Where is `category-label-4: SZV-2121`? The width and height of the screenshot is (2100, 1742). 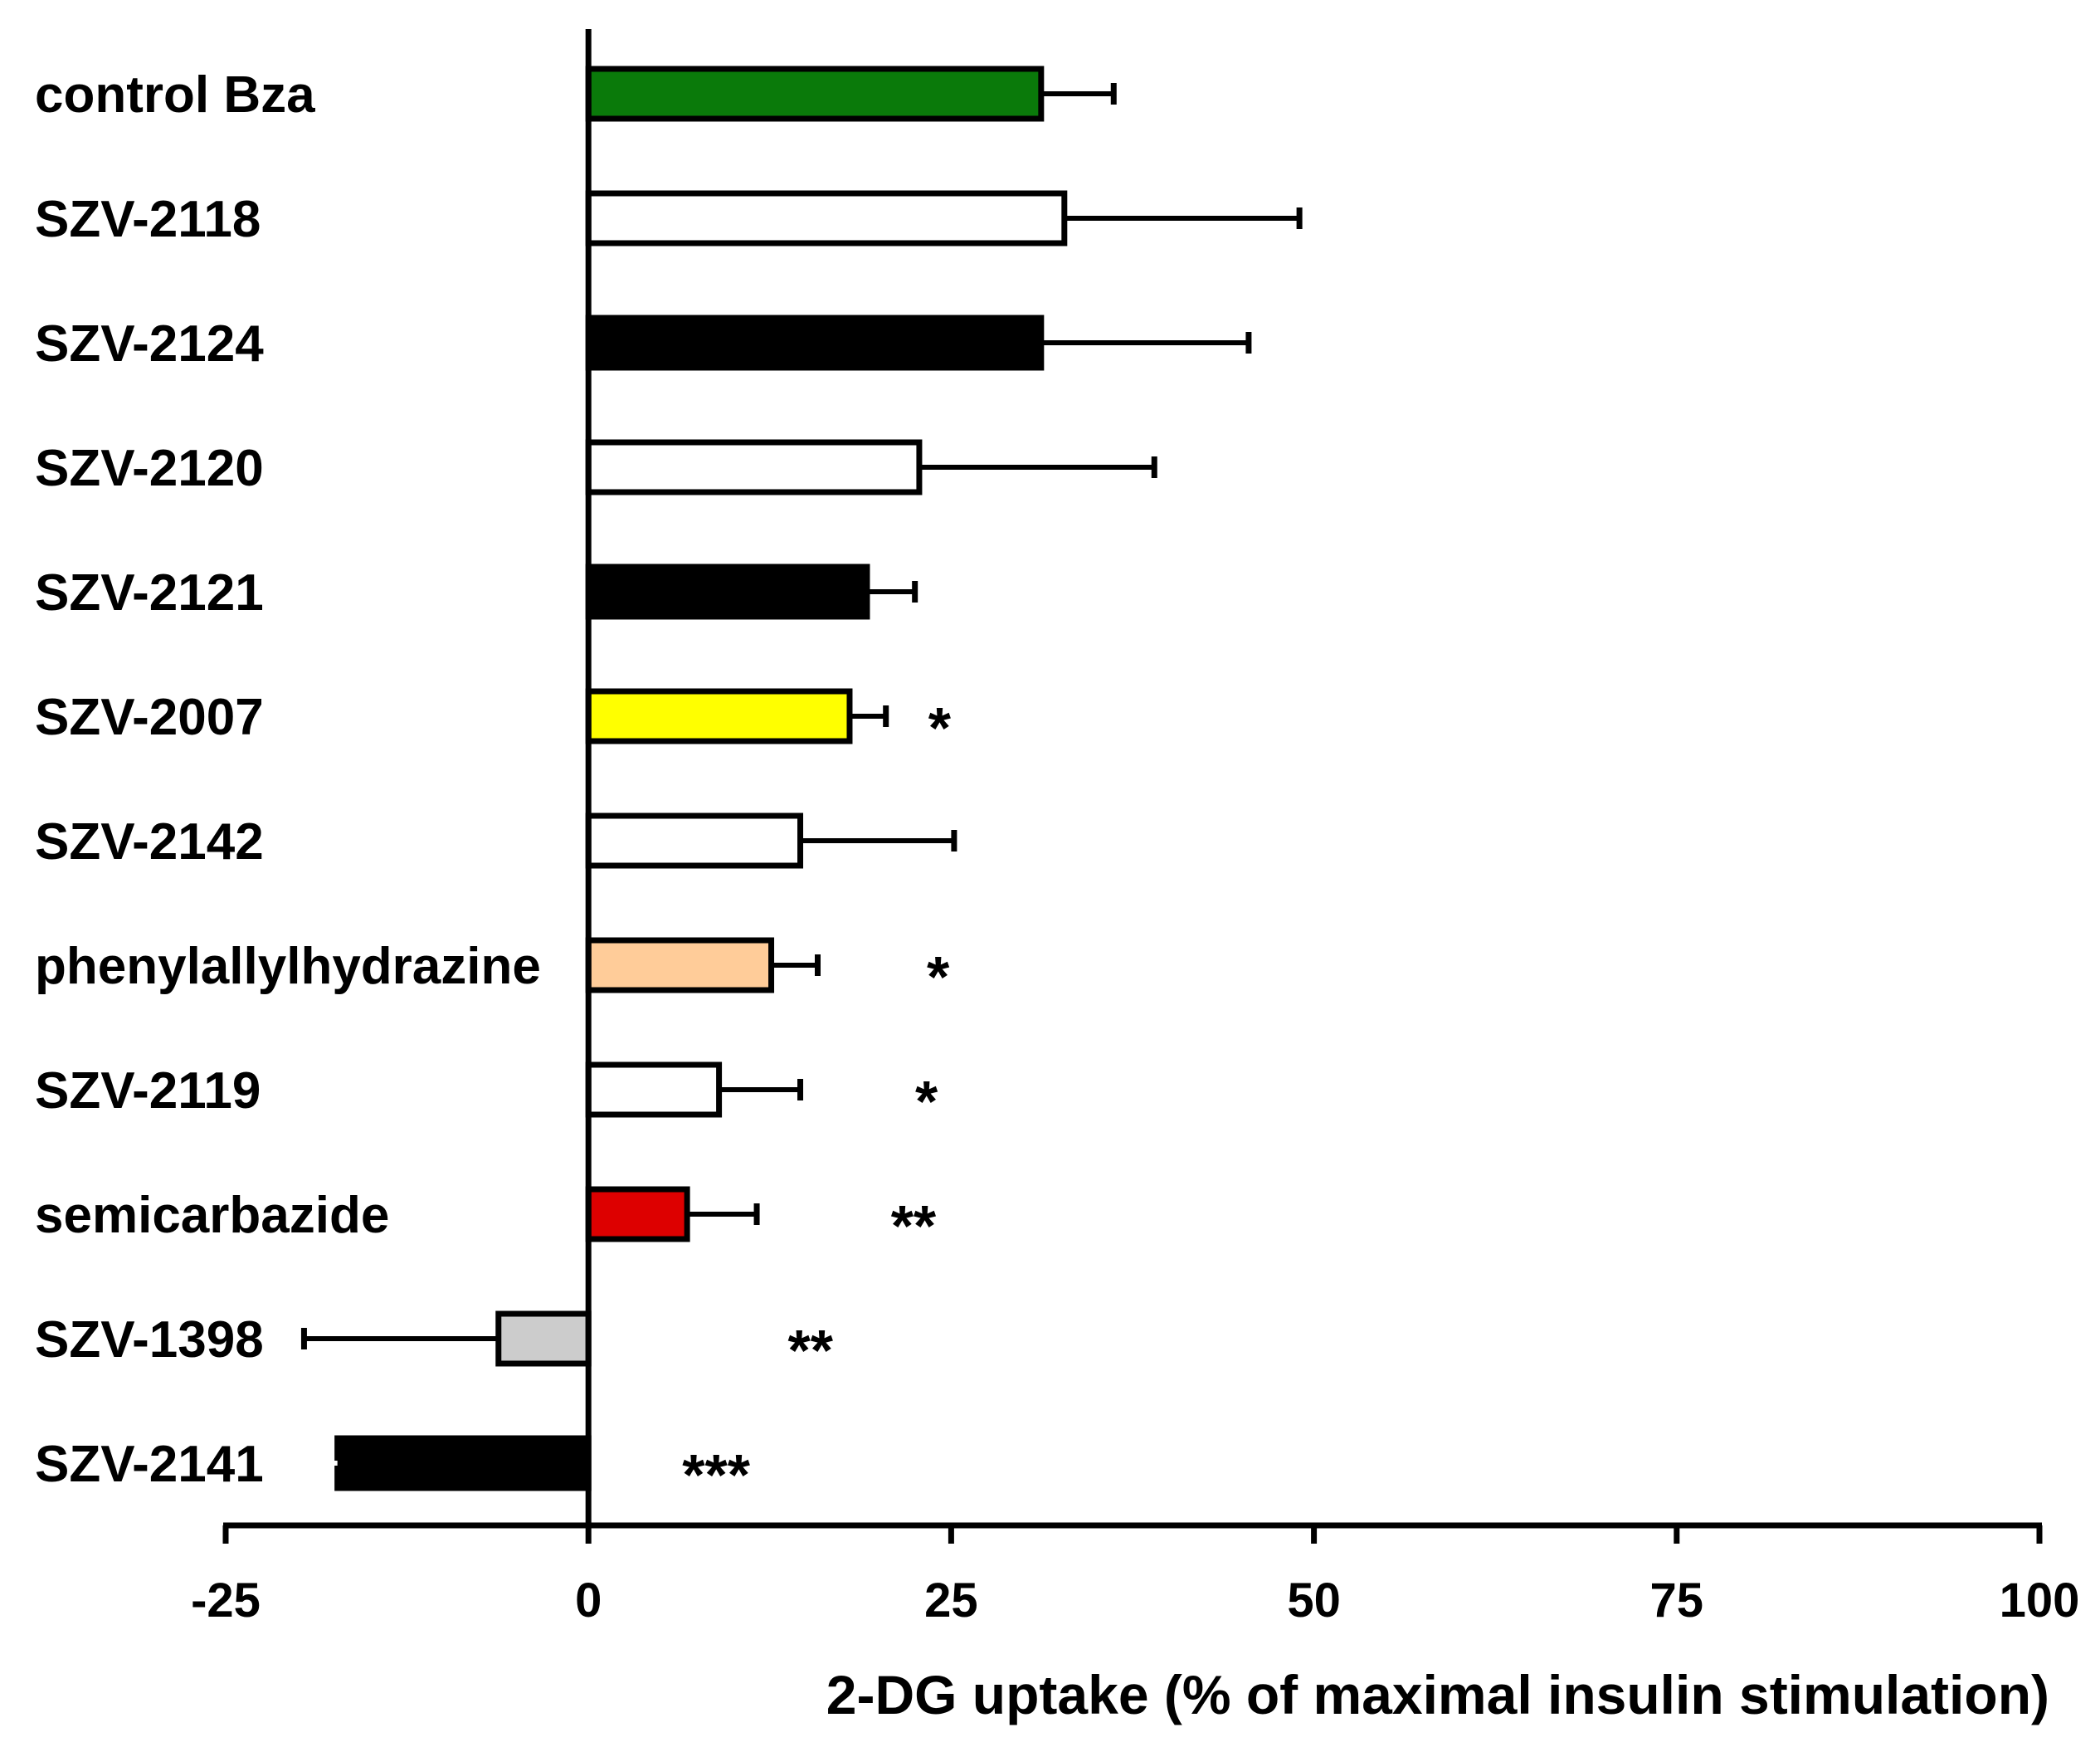
category-label-4: SZV-2121 is located at coordinates (149, 593).